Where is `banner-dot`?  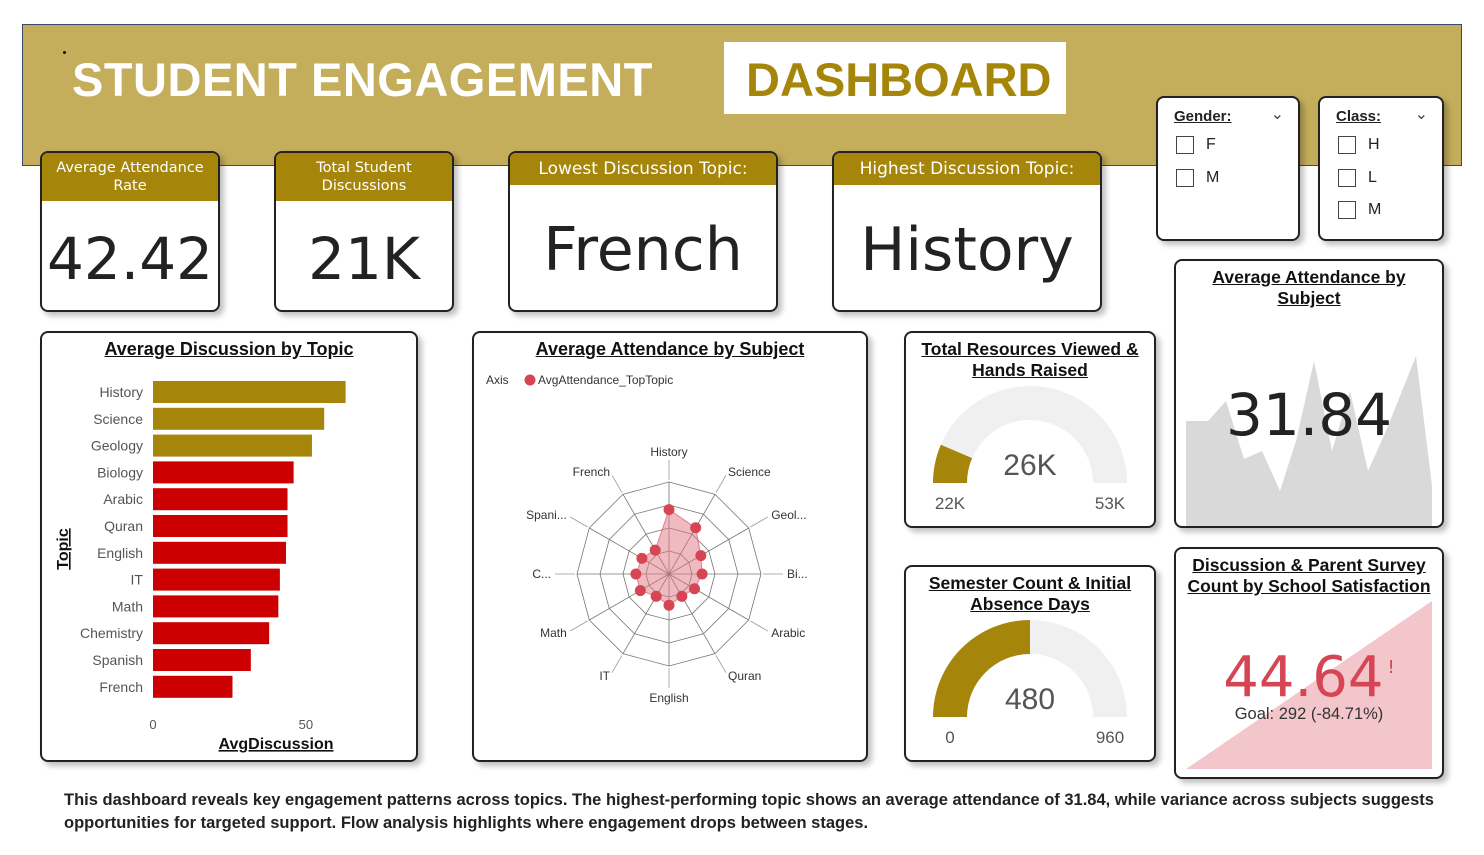
banner-dot is located at coordinates (64, 52).